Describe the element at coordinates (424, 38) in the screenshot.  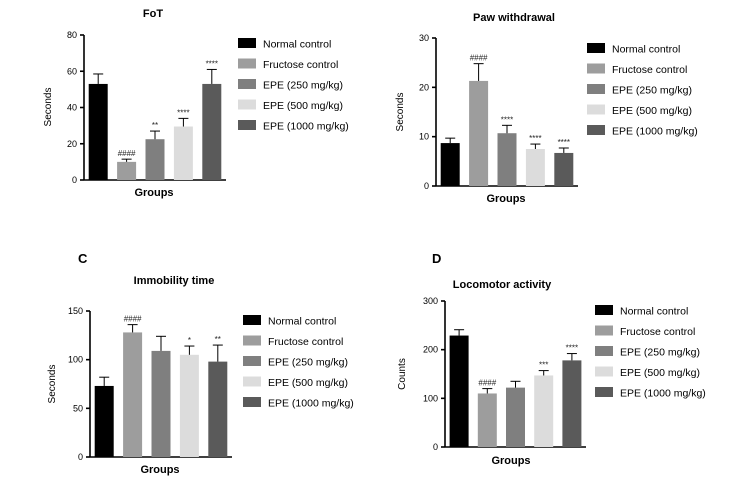
I see `y-tick-label: 30` at that location.